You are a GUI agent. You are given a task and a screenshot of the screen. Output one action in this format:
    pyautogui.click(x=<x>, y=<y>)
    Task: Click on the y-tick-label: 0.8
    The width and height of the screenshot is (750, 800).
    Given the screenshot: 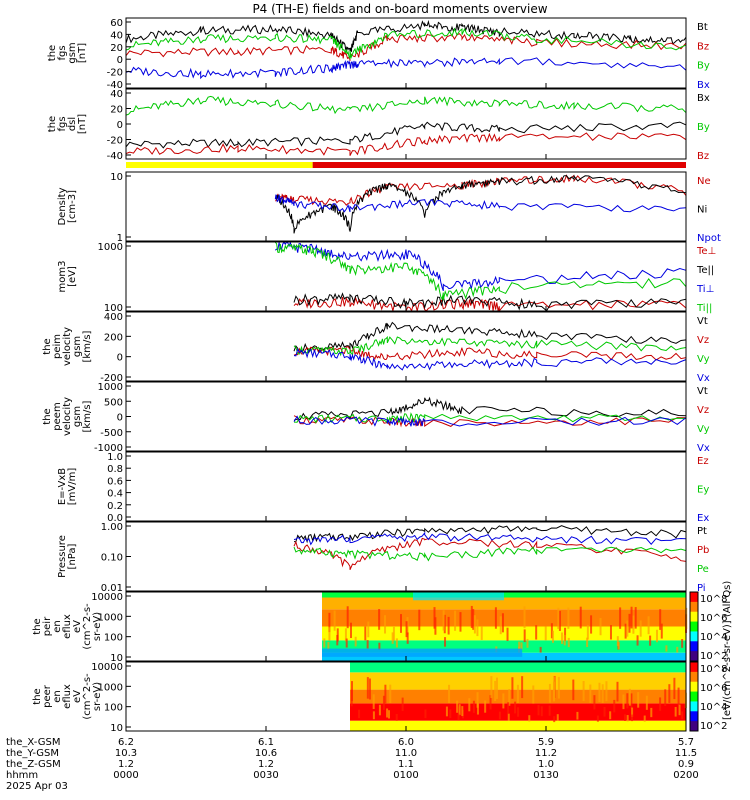 What is the action you would take?
    pyautogui.click(x=115, y=469)
    